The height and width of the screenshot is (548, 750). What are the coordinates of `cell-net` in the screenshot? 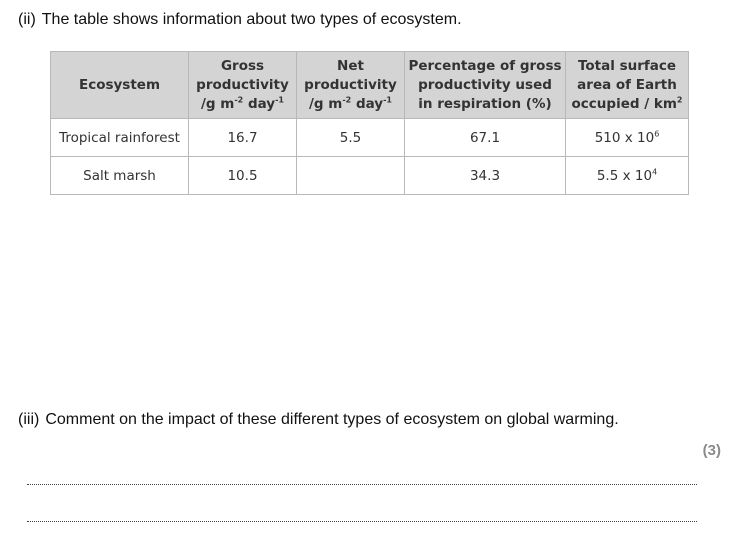 It's located at (350, 175).